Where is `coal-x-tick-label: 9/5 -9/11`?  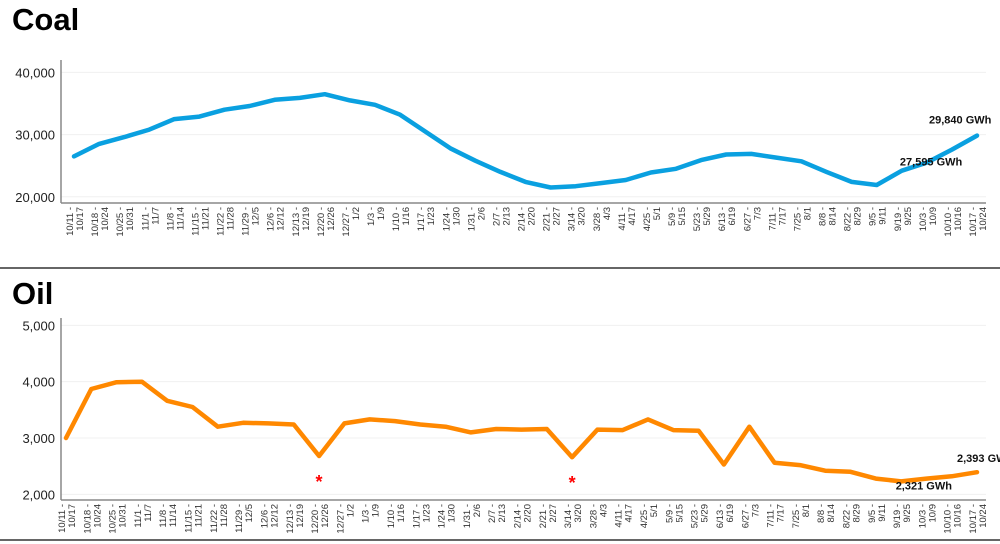
coal-x-tick-label: 9/5 -9/11 is located at coordinates (878, 216).